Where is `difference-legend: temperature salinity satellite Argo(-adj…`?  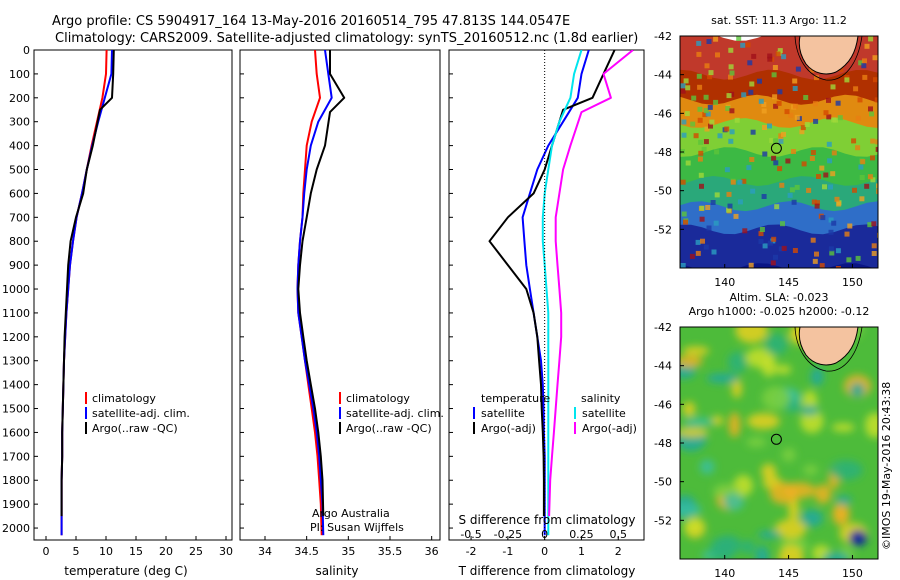 difference-legend: temperature salinity satellite Argo(-adj… is located at coordinates (555, 413).